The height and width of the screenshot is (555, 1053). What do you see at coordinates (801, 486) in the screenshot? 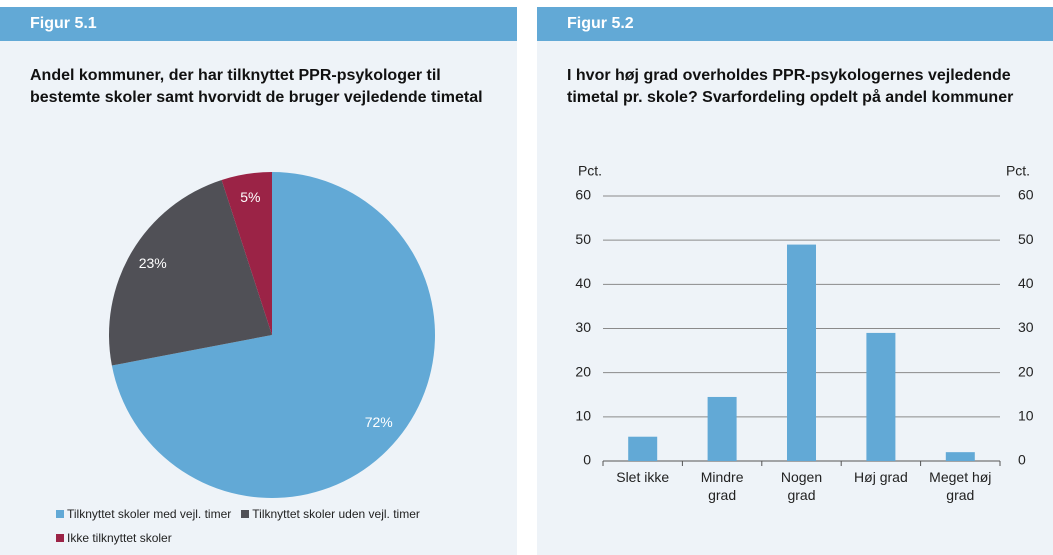
I see `x-tick-label: Nogen grad` at bounding box center [801, 486].